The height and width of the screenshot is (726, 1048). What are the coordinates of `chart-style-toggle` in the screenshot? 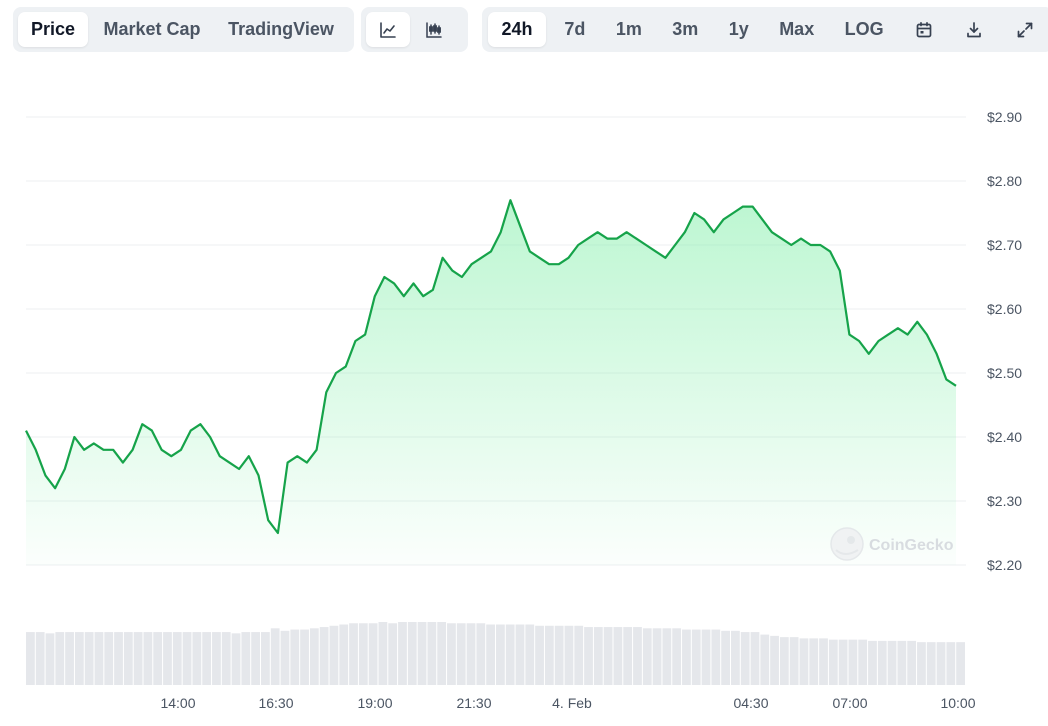 It's located at (414, 29).